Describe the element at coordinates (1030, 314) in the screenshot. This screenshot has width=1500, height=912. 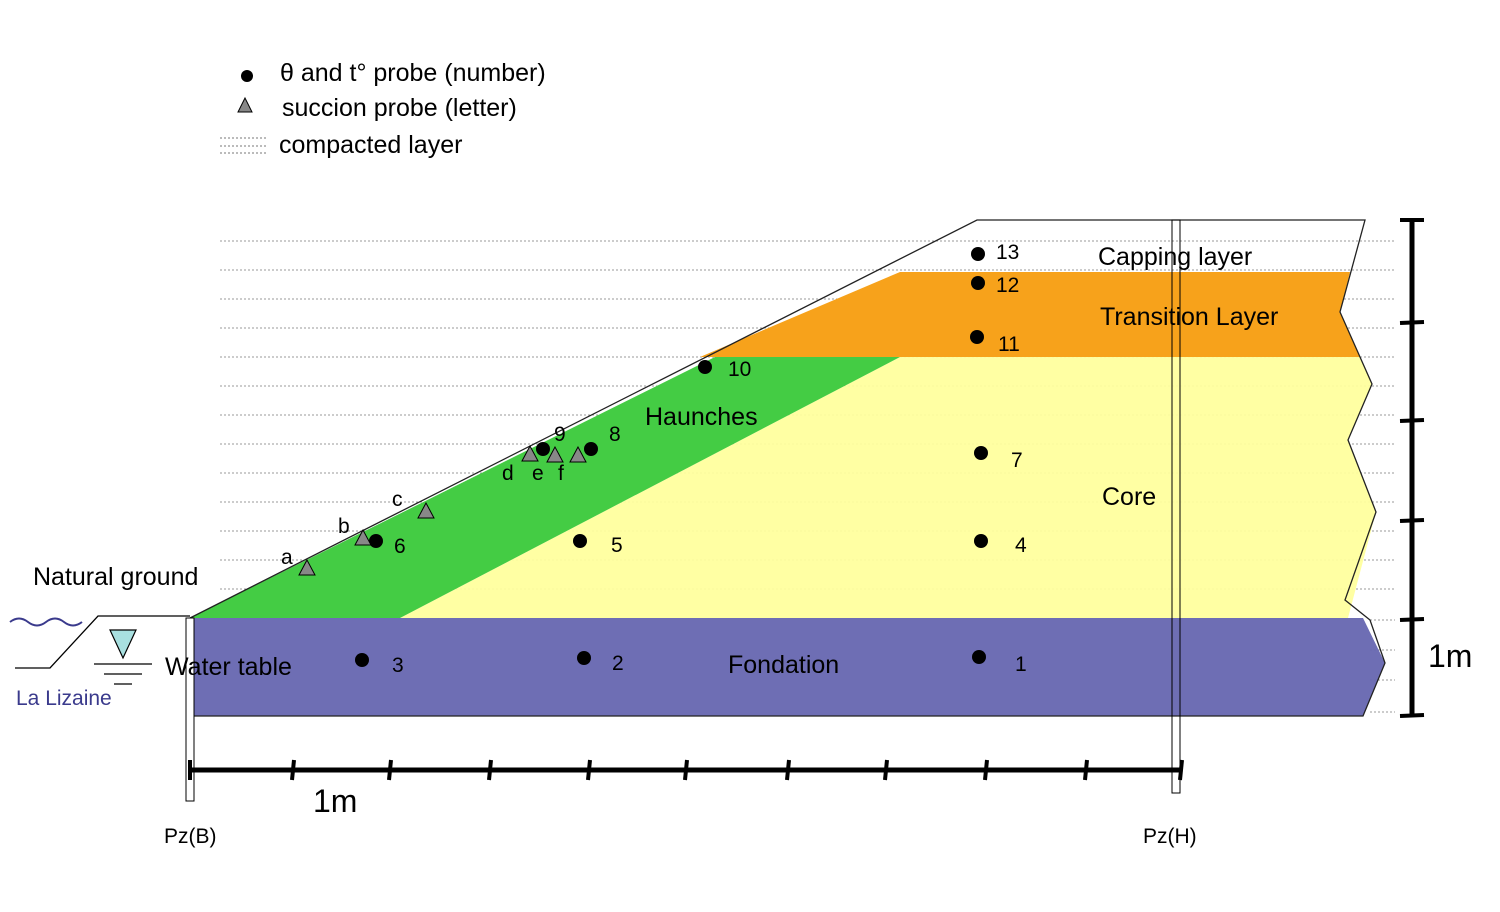
I see `transition-zone` at that location.